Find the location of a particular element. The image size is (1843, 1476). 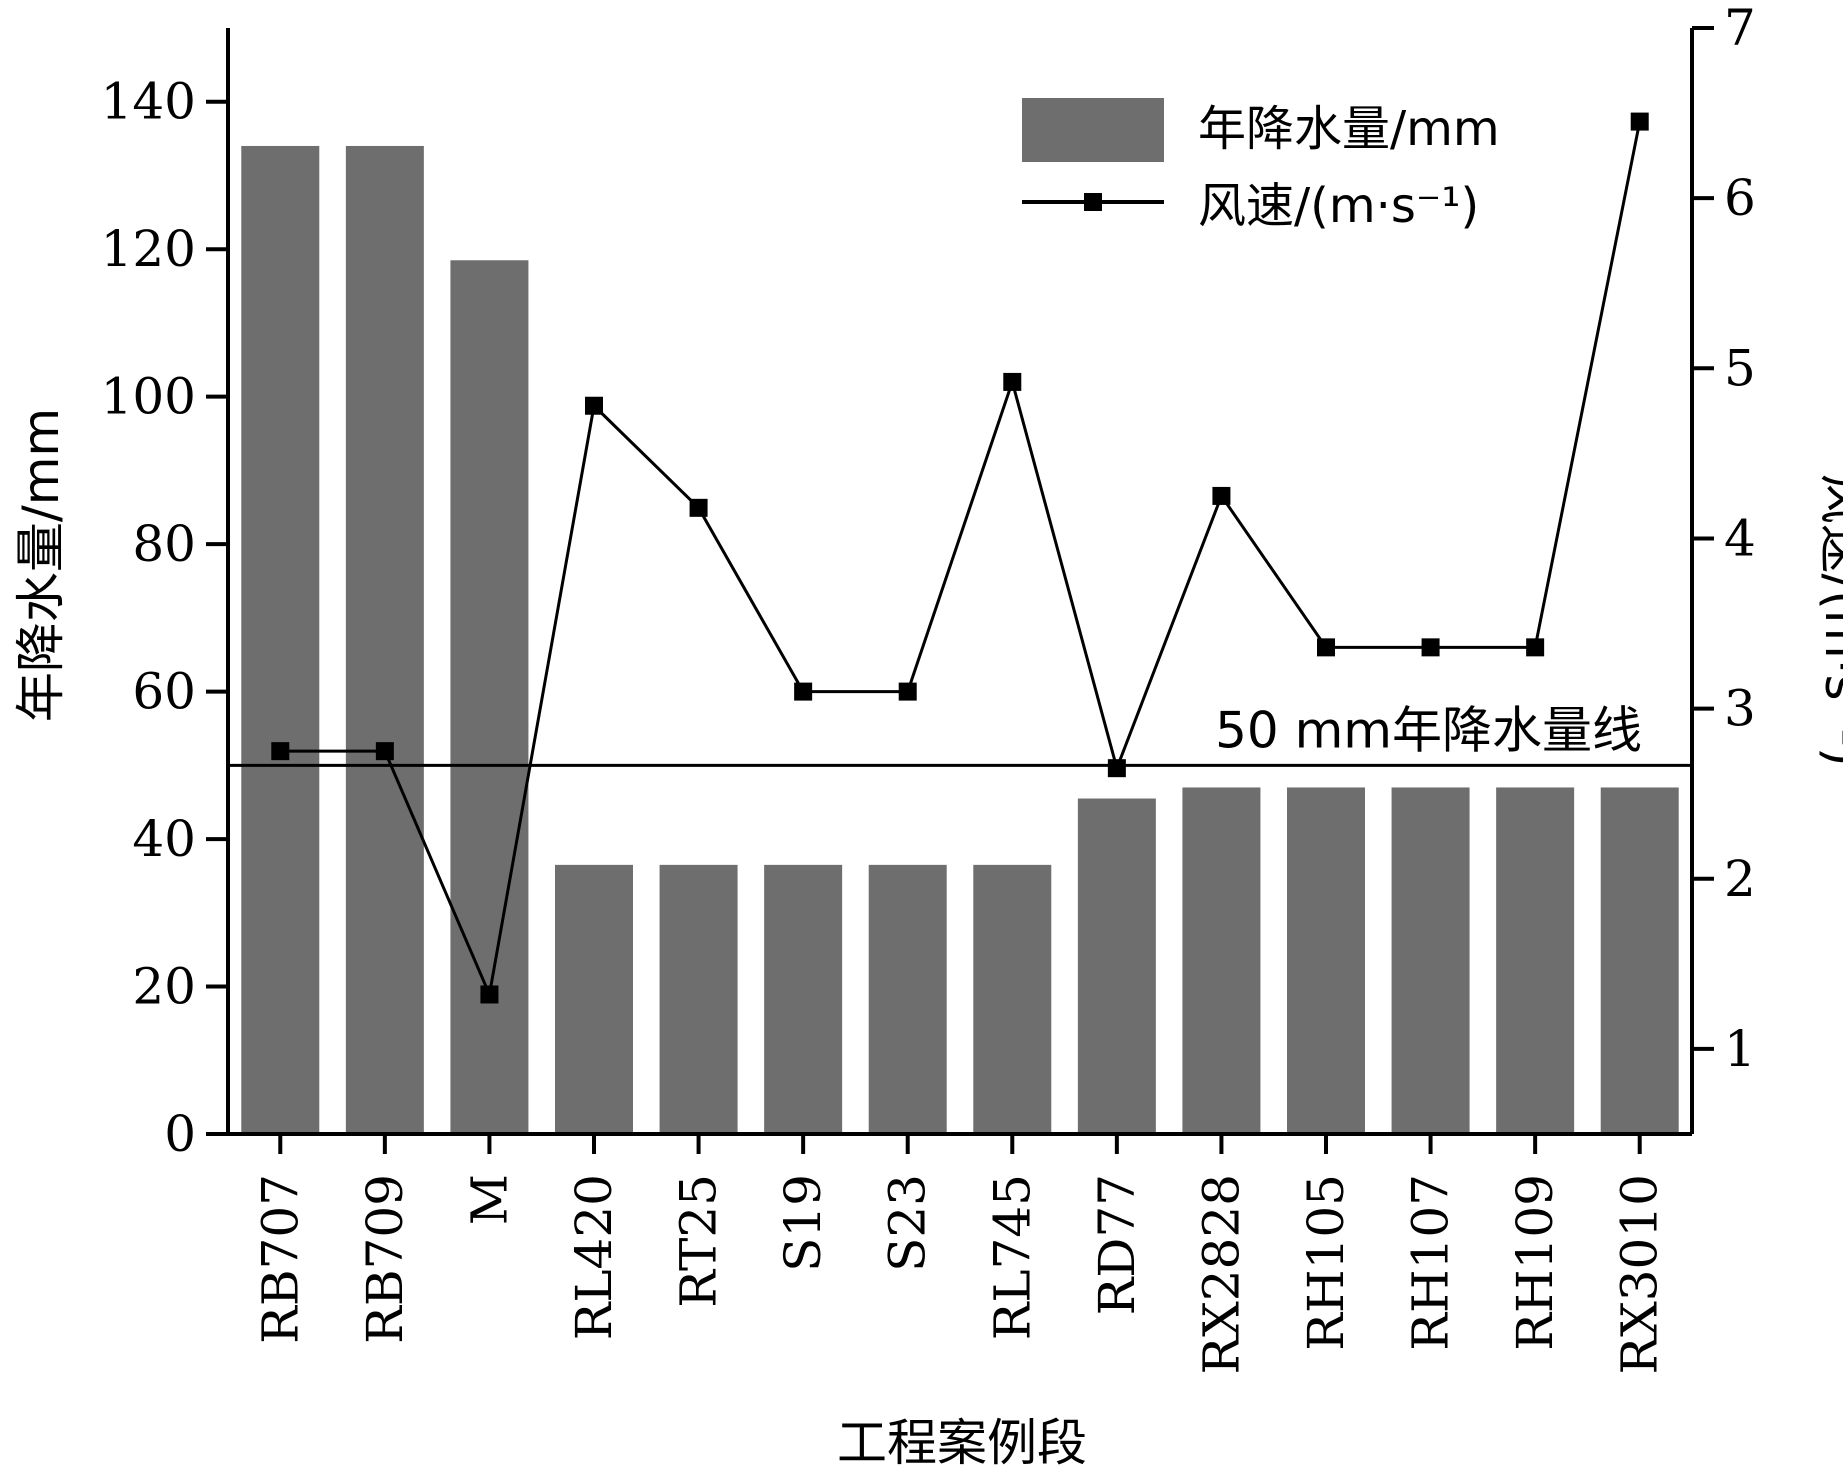

y-tick-label-40: 40 is located at coordinates (164, 839).